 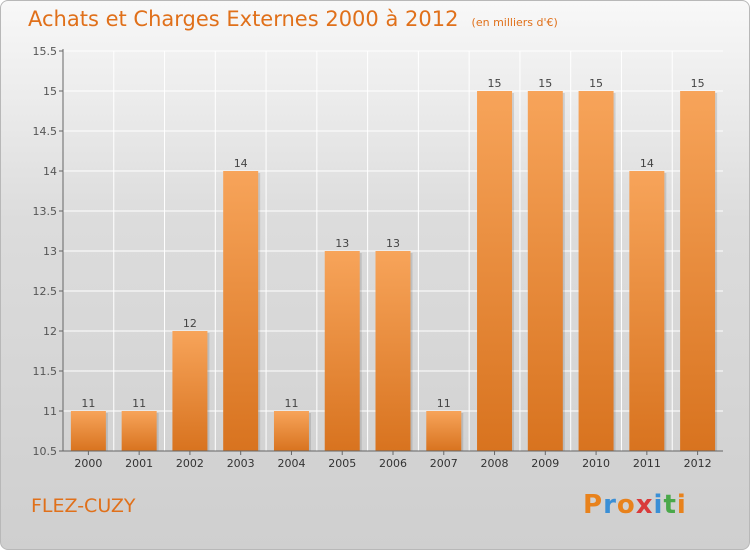 I want to click on y-tick-label: 15, so click(x=50, y=91).